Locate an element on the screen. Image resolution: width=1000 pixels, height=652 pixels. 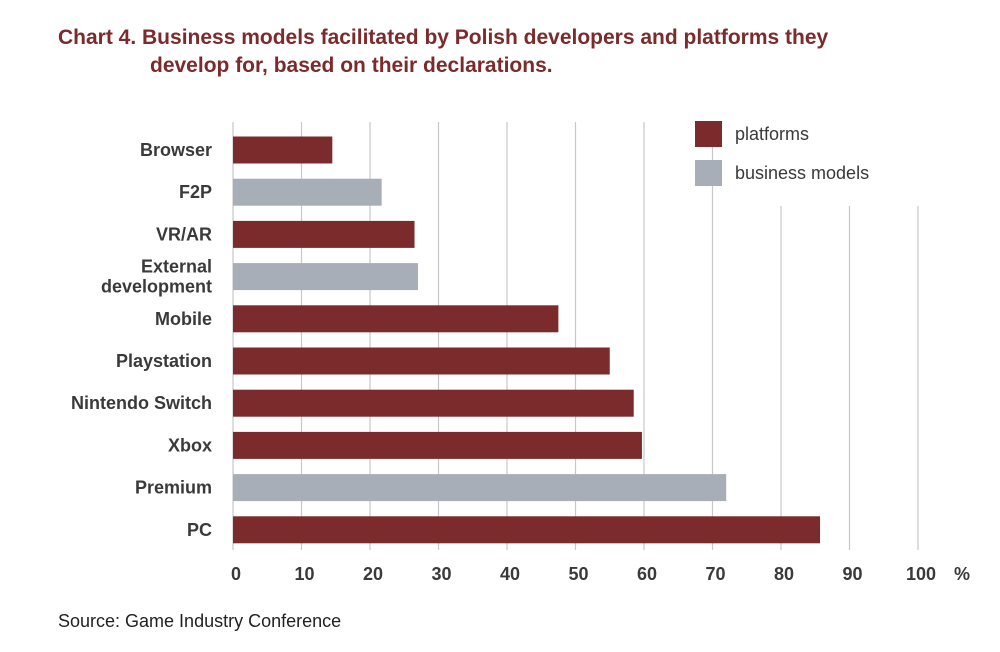
x-tick-label: 50 is located at coordinates (578, 574).